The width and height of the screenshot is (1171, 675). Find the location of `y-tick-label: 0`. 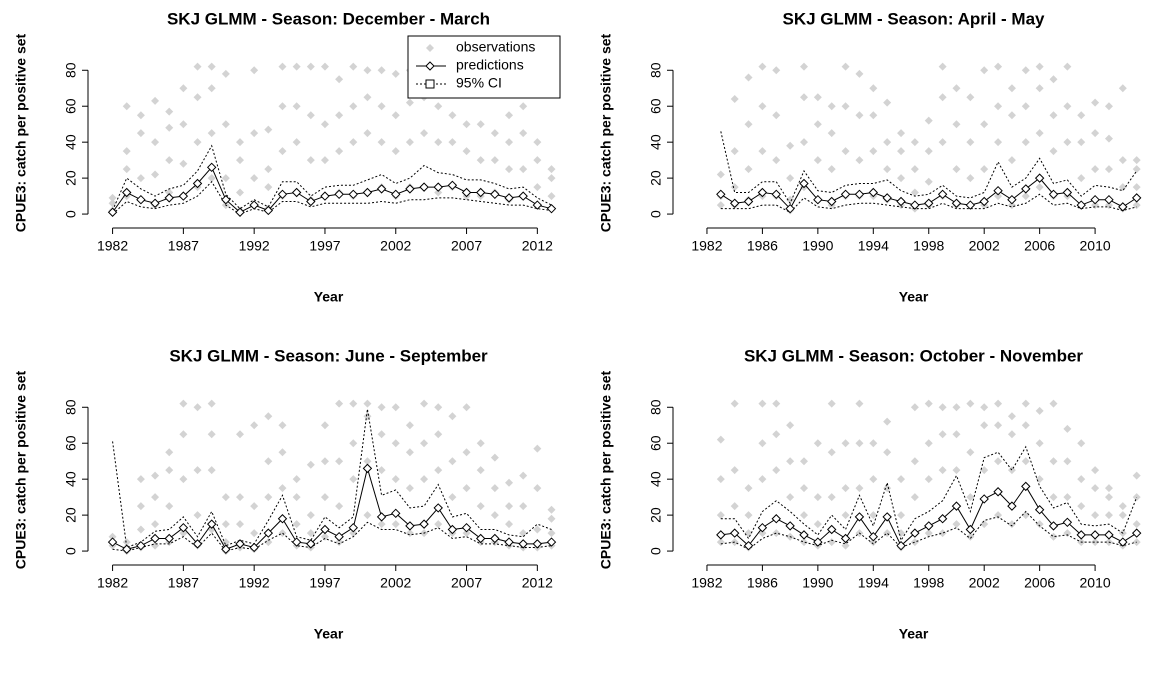

y-tick-label: 0 is located at coordinates (71, 551).